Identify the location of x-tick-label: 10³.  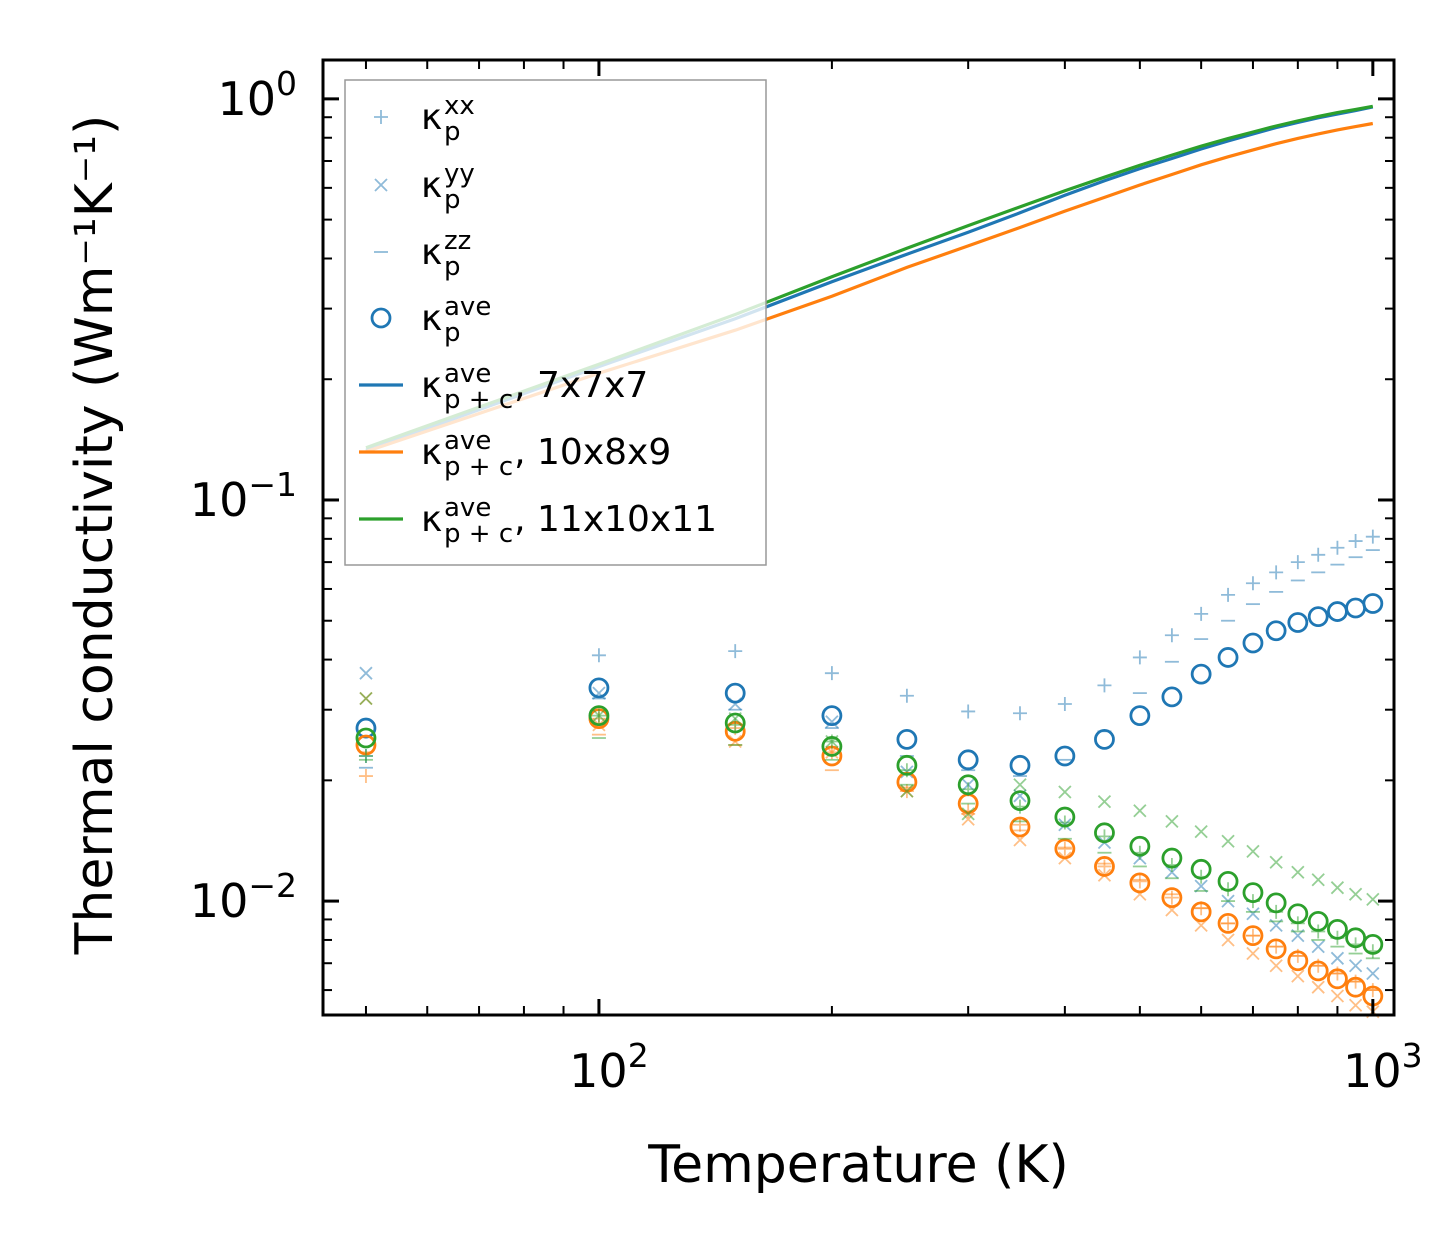
(1383, 1067).